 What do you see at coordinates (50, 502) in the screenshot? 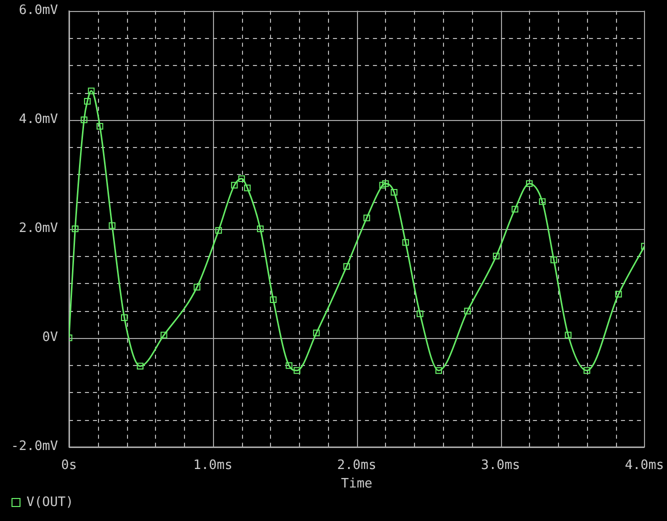
I see `legend-label: V(OUT)` at bounding box center [50, 502].